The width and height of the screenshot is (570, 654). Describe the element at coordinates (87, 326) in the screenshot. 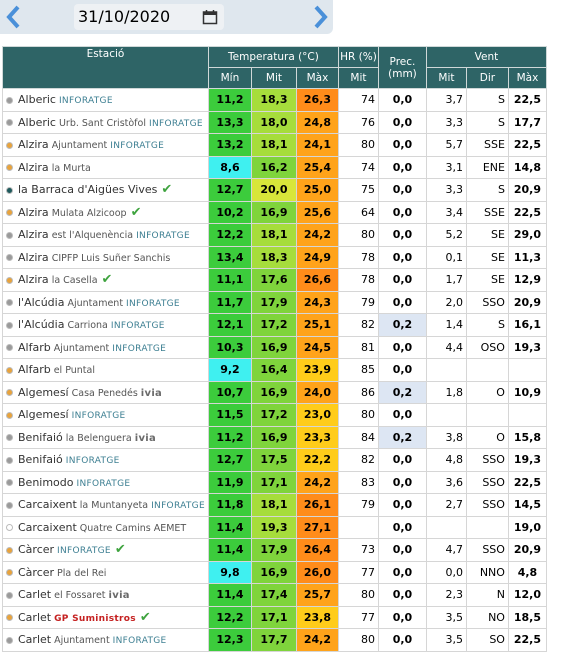

I see `station-sub: Carriona` at that location.